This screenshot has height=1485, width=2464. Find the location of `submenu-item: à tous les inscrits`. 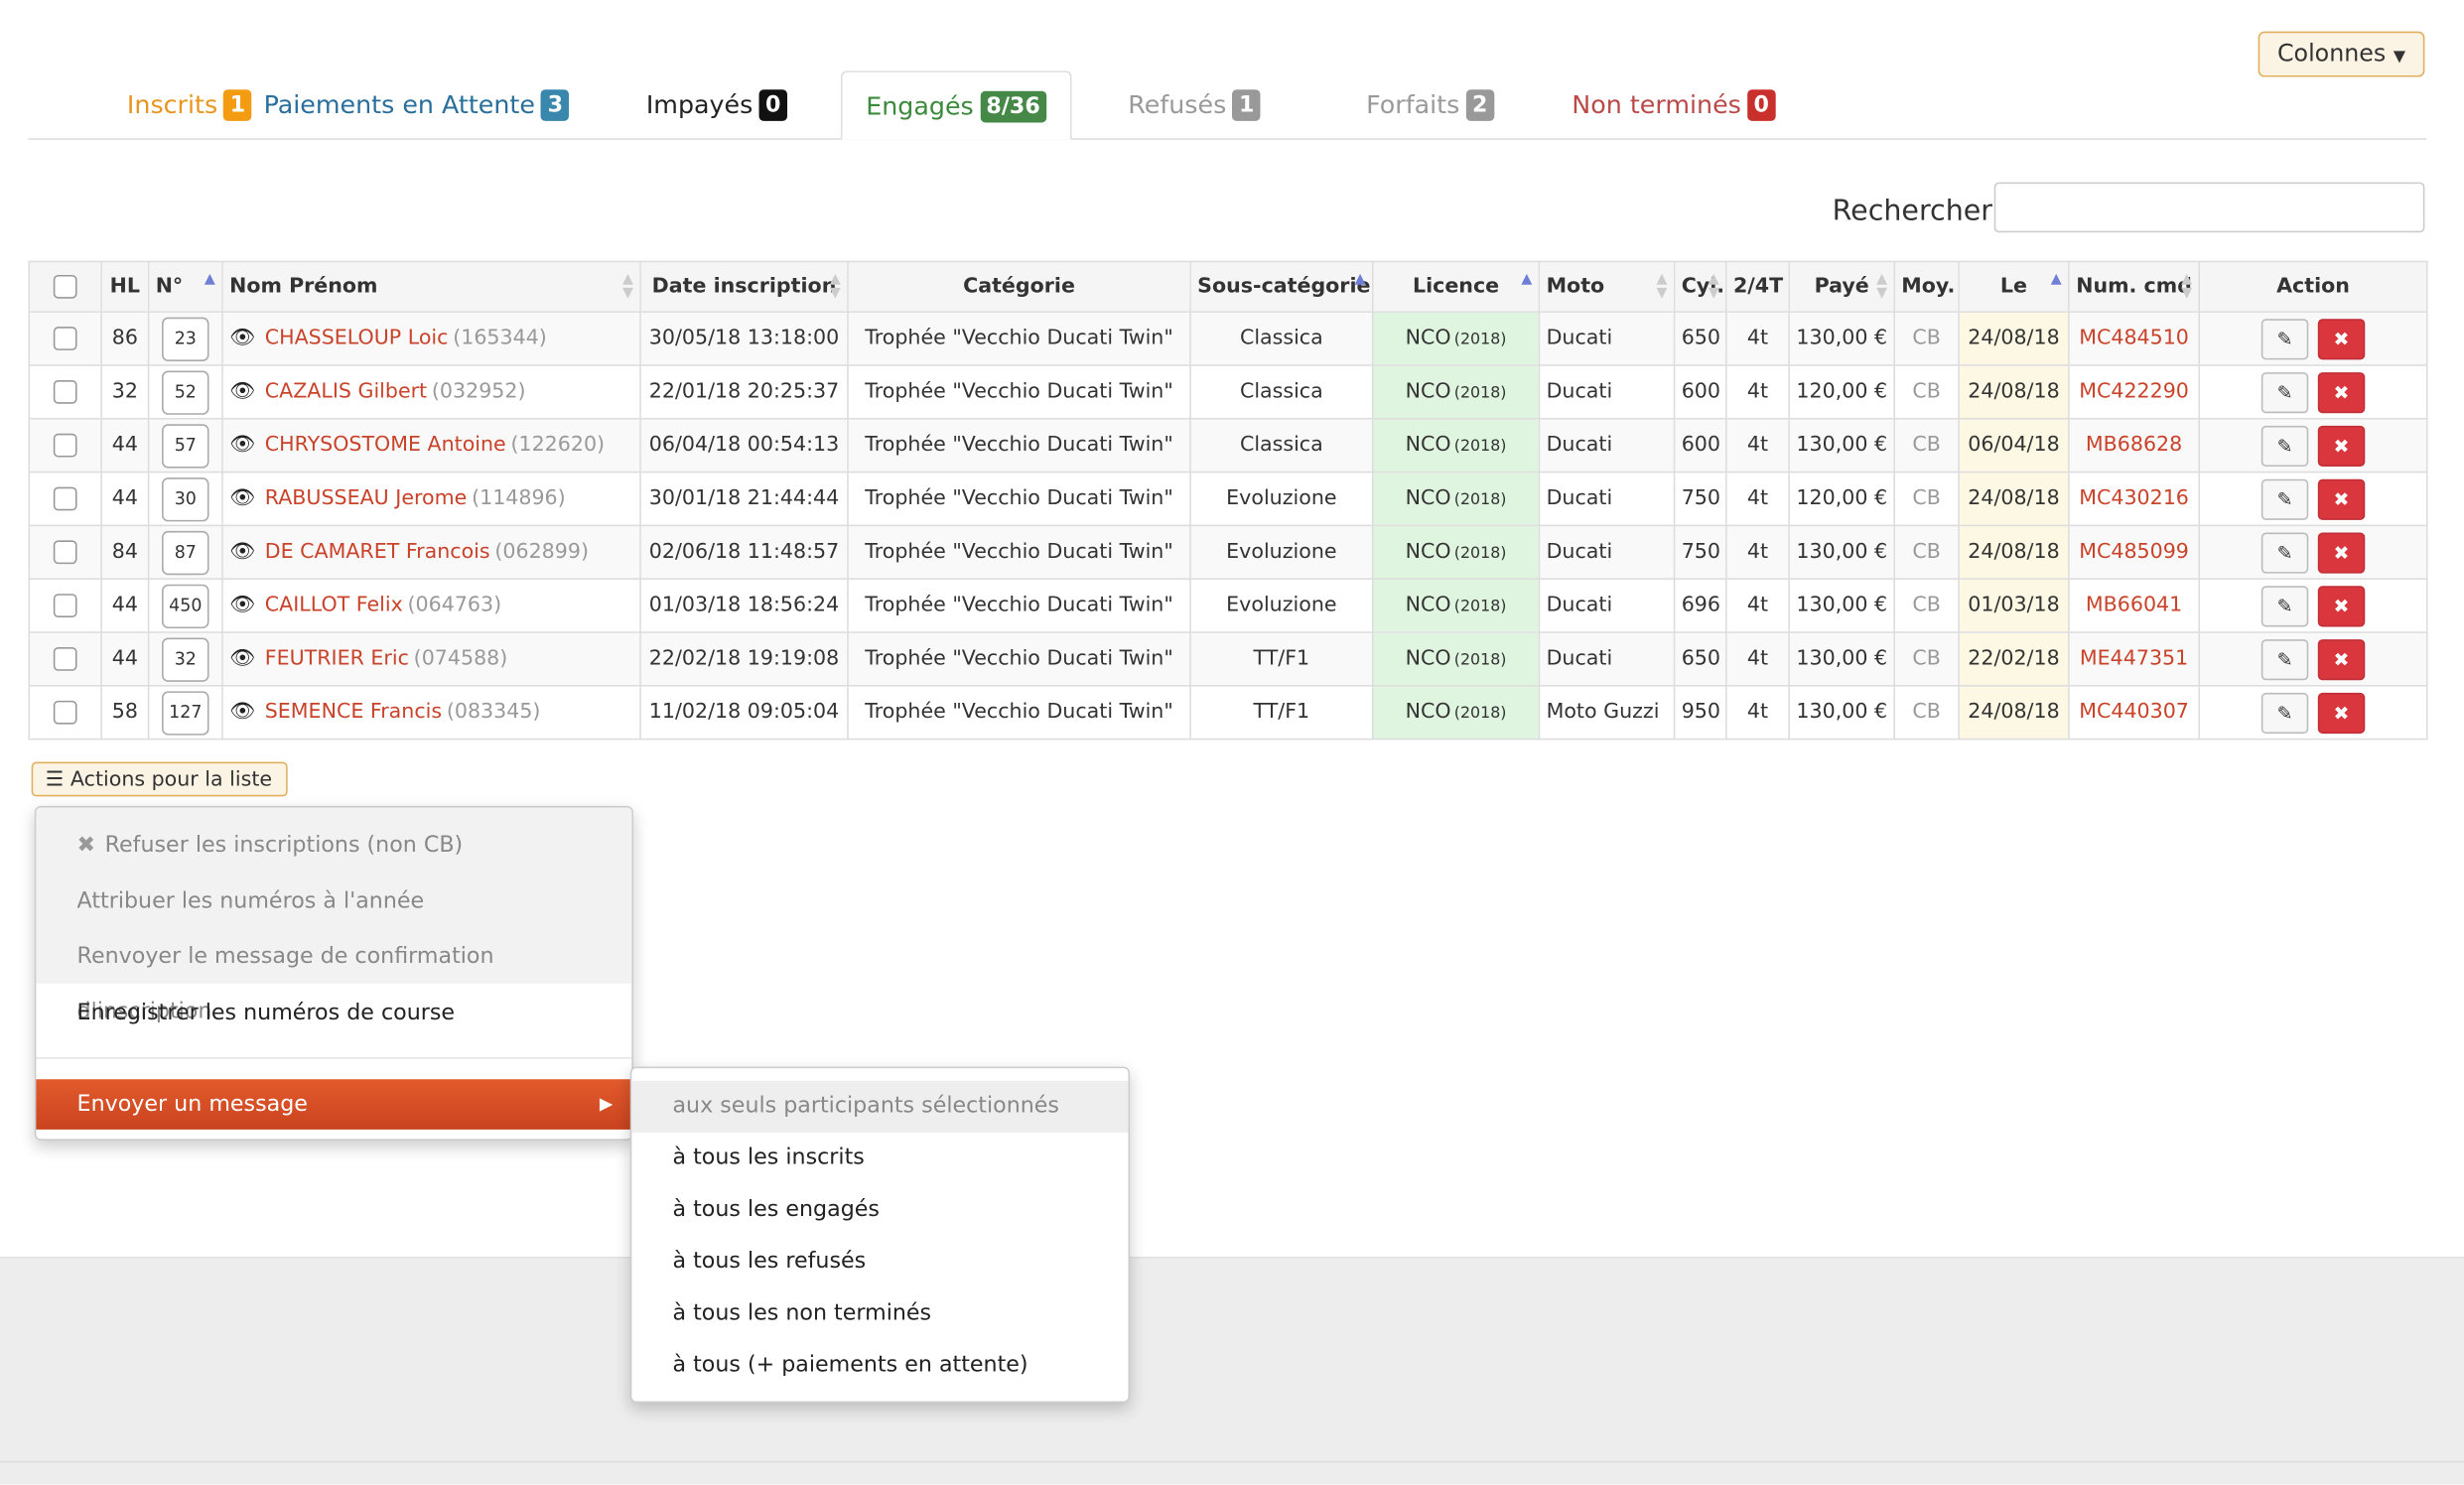

submenu-item: à tous les inscrits is located at coordinates (768, 1158).